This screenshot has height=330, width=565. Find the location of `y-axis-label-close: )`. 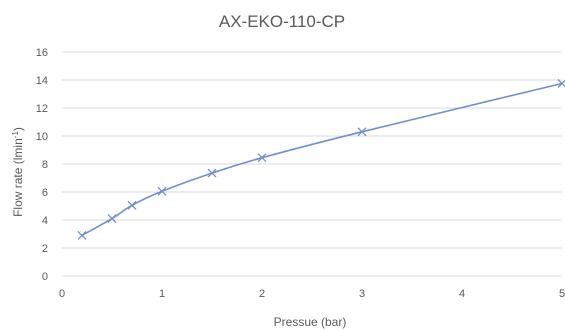

y-axis-label-close: ) is located at coordinates (18, 129).